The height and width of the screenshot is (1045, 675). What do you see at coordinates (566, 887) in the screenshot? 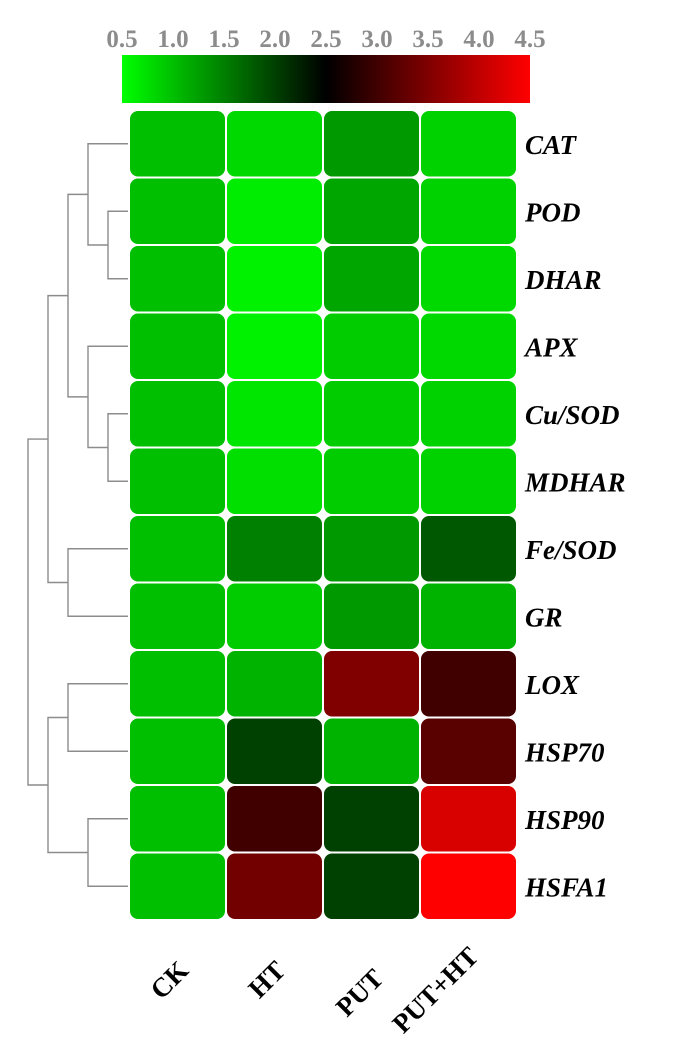
I see `row-label: HSFA1` at bounding box center [566, 887].